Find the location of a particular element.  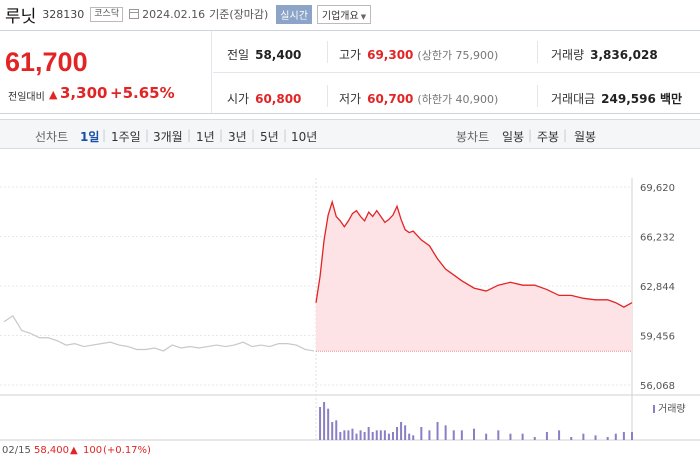

prev-close-value: 58,400 is located at coordinates (278, 55).